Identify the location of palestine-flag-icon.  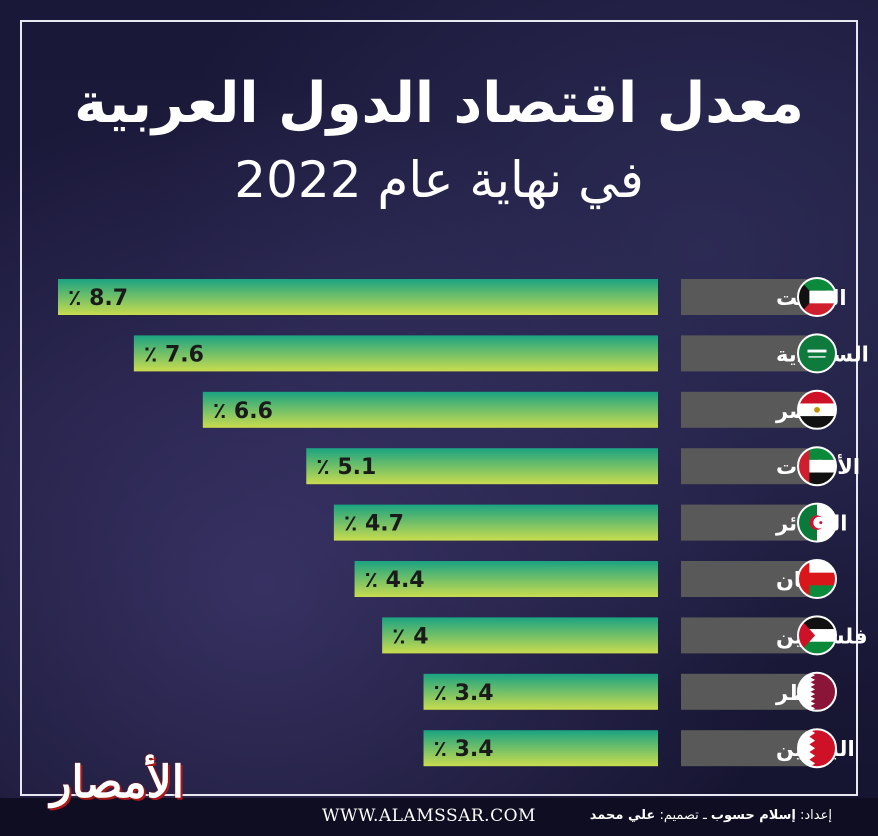
(817, 635).